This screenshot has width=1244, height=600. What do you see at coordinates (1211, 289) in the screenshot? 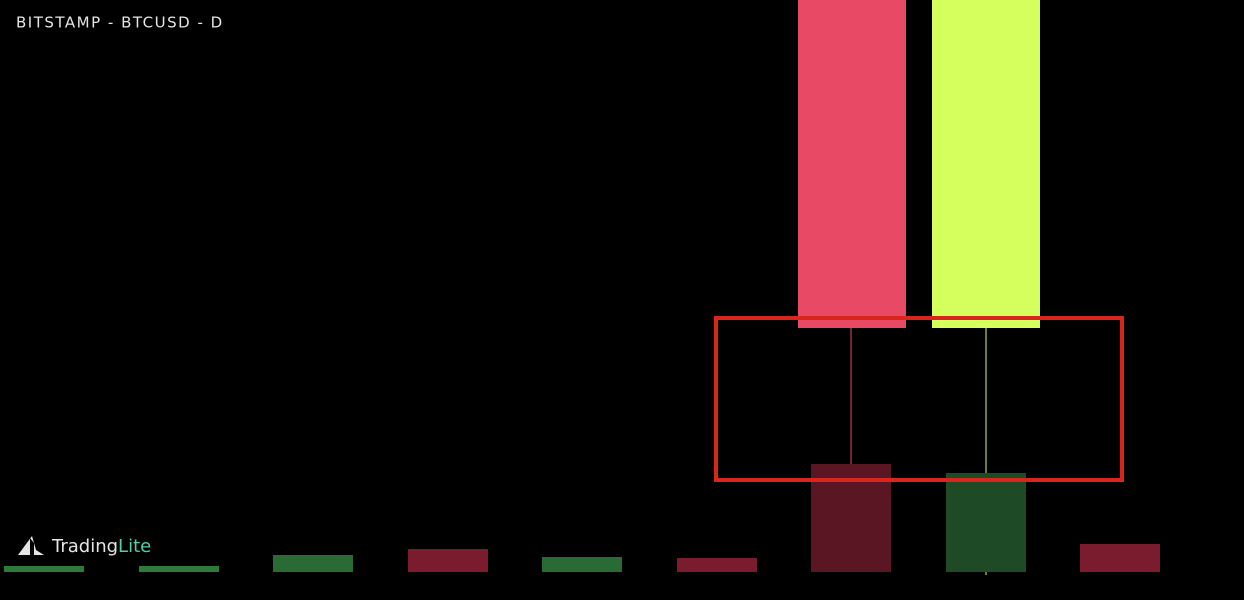
I see `price-axis` at bounding box center [1211, 289].